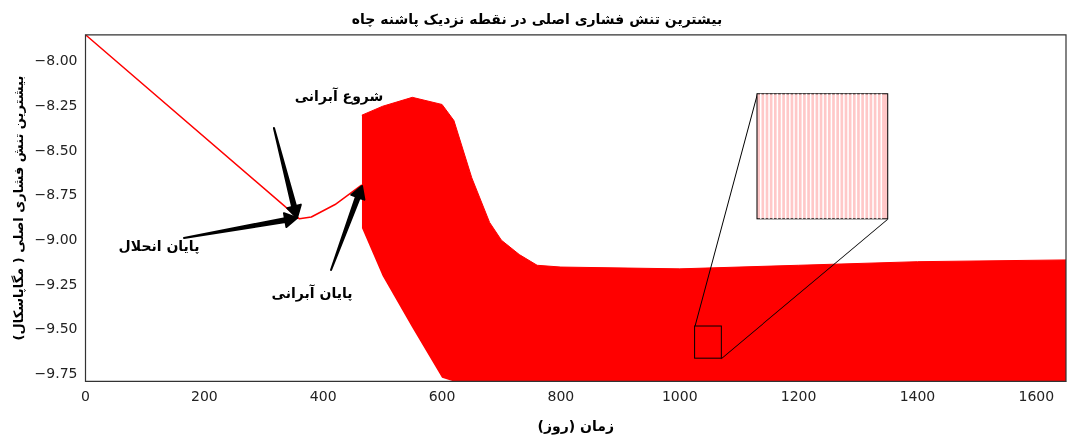 The width and height of the screenshot is (1078, 448). What do you see at coordinates (312, 292) in the screenshot?
I see `annotation: پایان آبرانی` at bounding box center [312, 292].